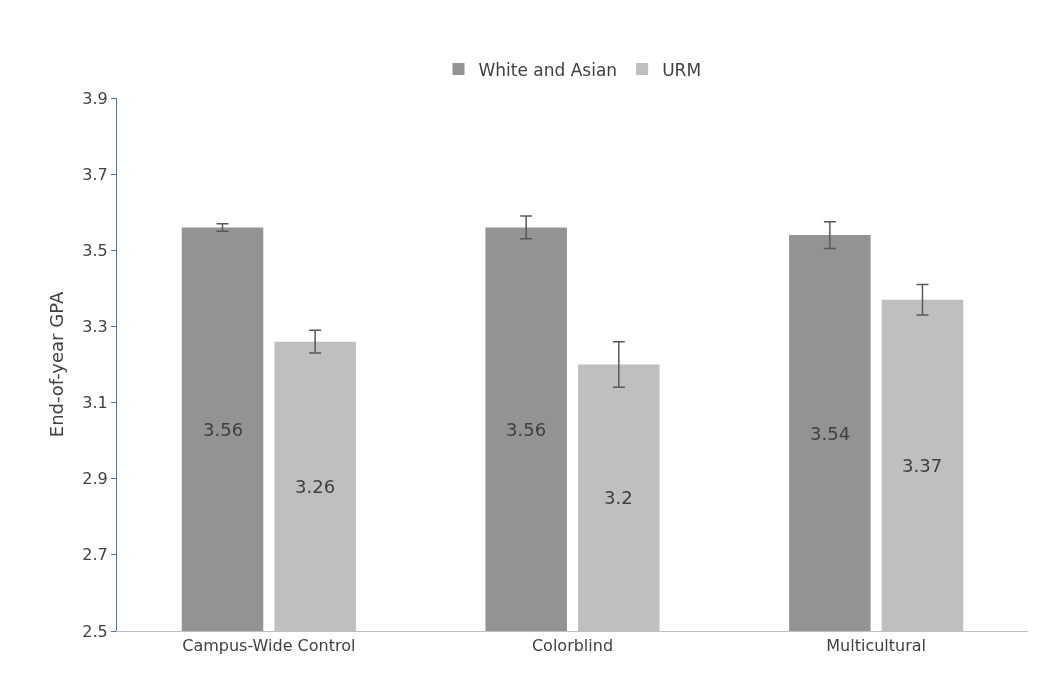  Describe the element at coordinates (572, 646) in the screenshot. I see `x-tick-label: Colorblind` at that location.